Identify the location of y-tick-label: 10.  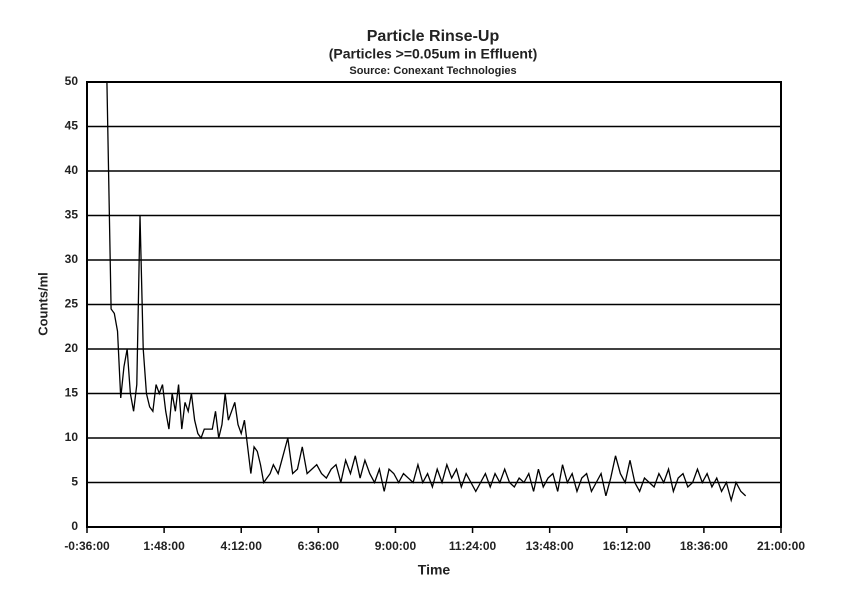
(72, 437).